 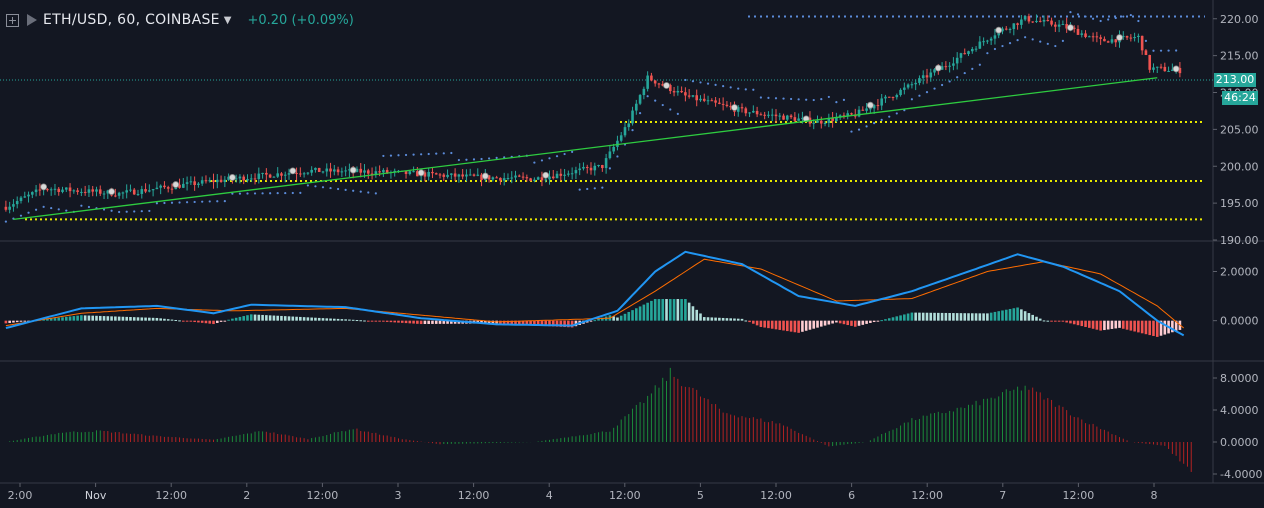 I want to click on symbol-title: ETH/USD, 60, COINBASE, so click(x=131, y=20).